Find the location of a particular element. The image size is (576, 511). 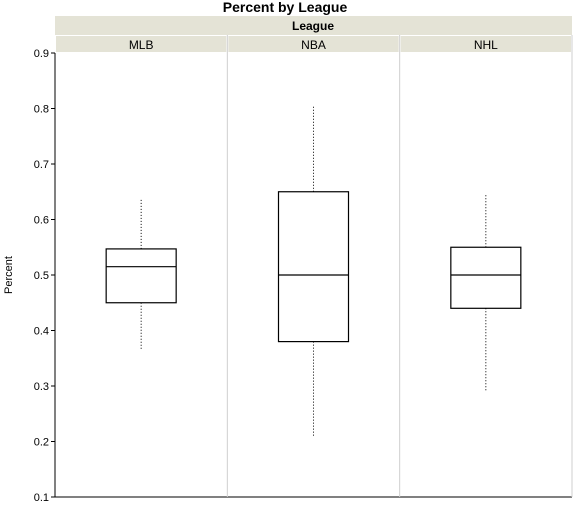

header-bar: League is located at coordinates (313, 25).